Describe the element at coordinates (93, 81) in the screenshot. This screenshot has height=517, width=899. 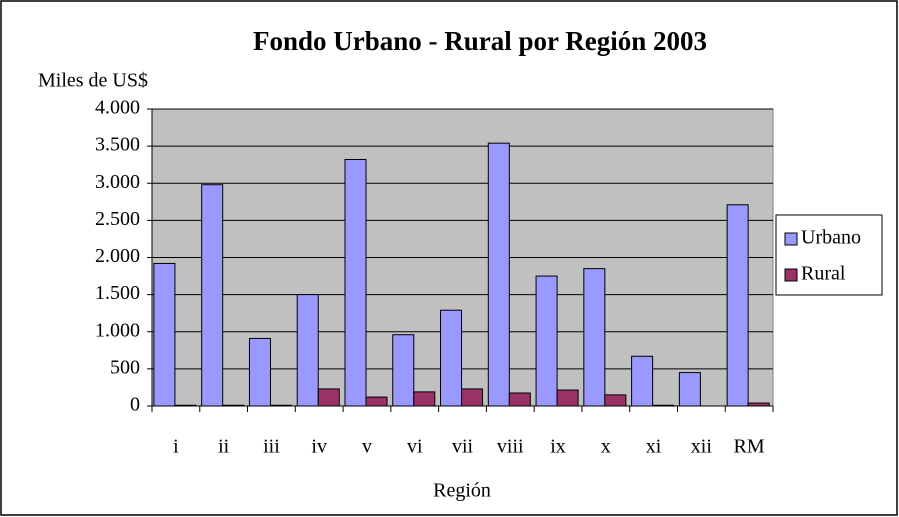
I see `y-axis-label: Miles de US$` at that location.